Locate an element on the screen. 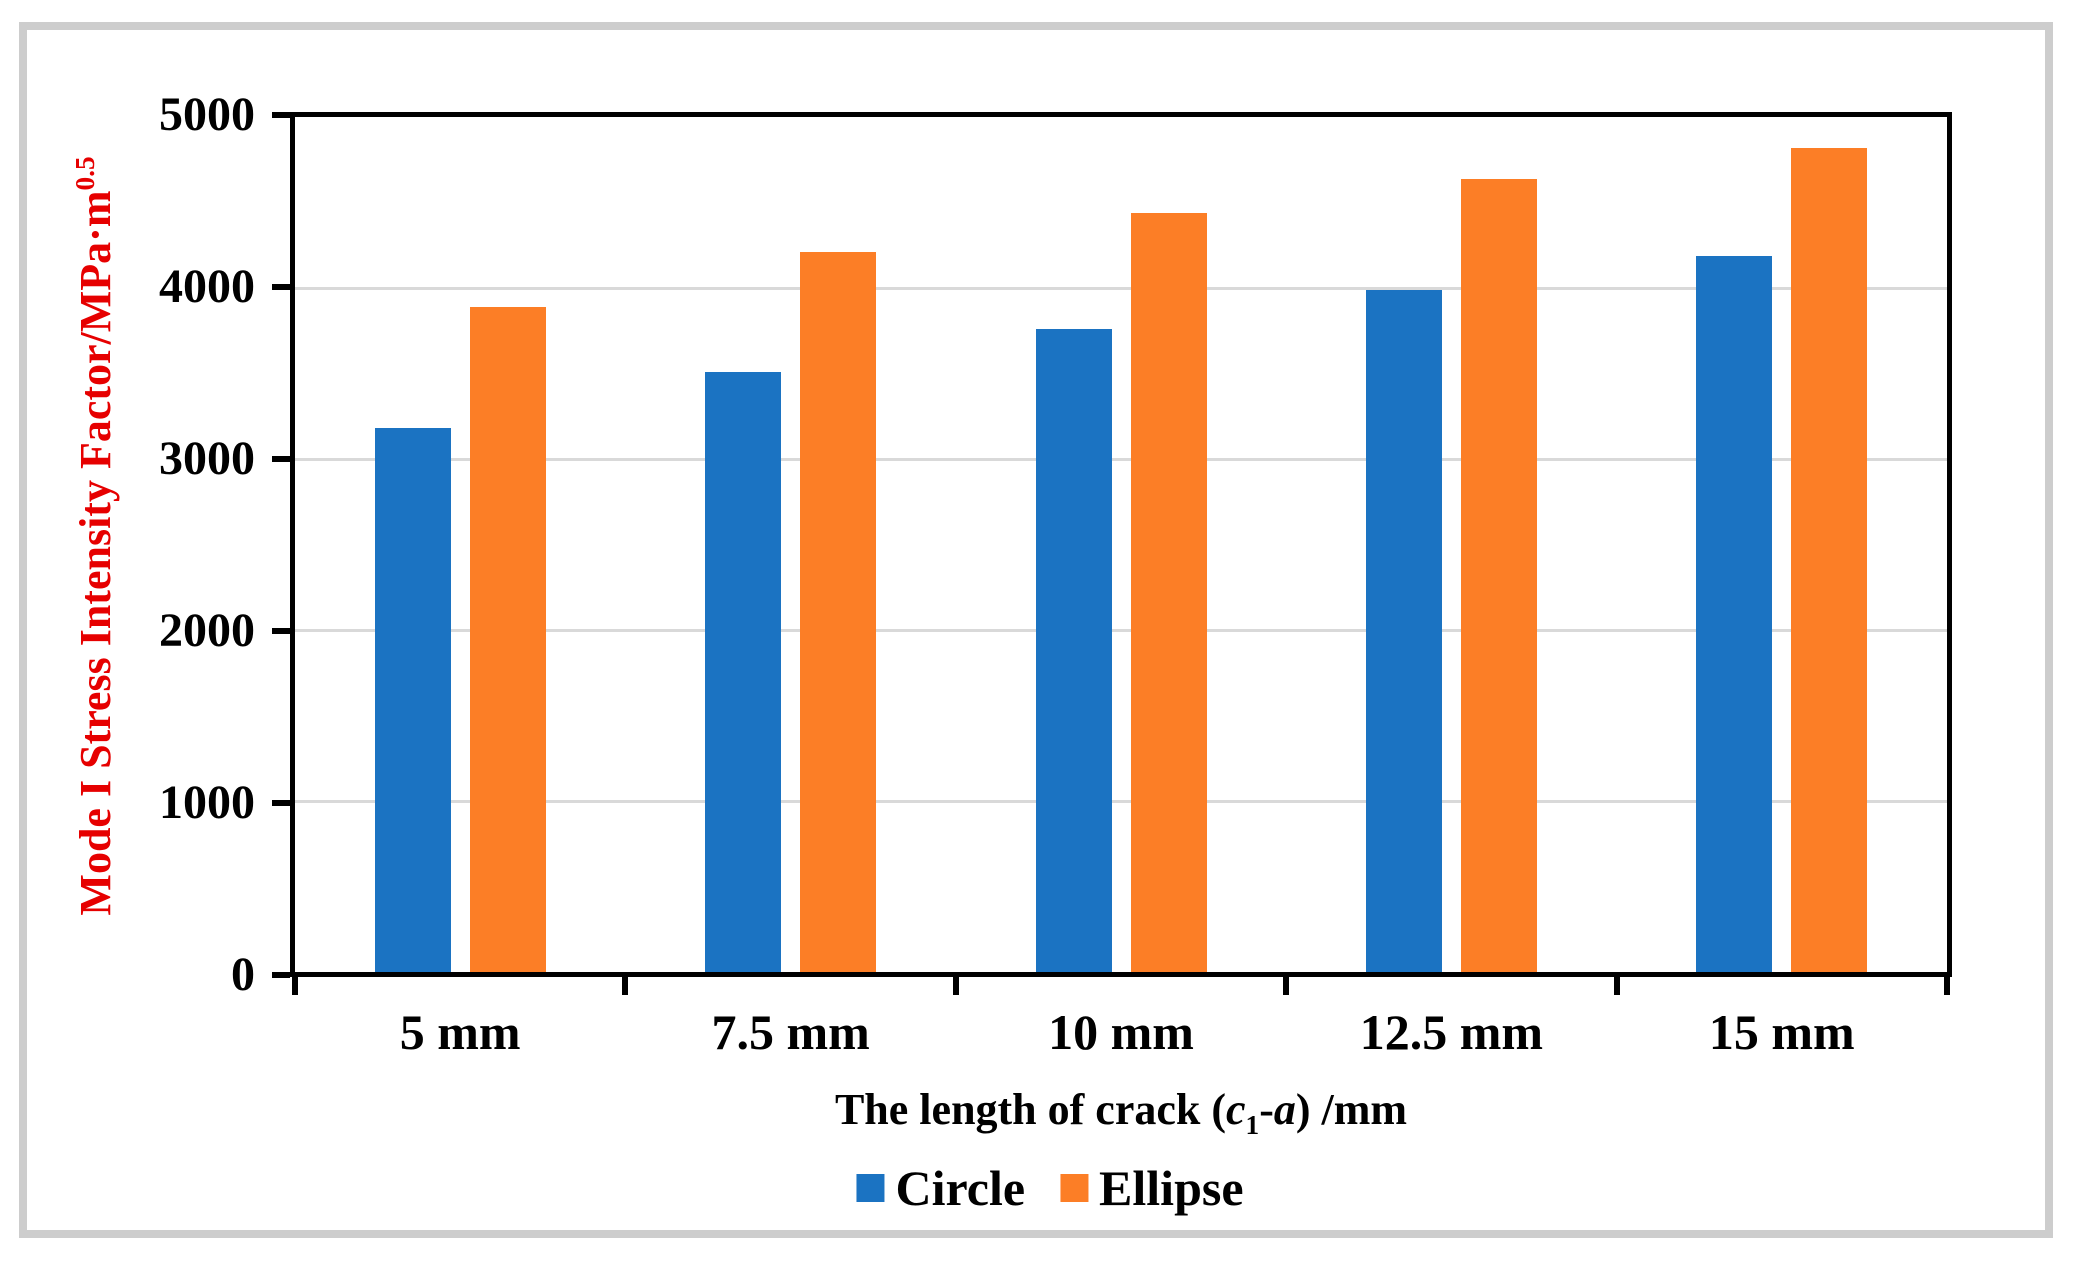 Image resolution: width=2078 pixels, height=1262 pixels. bar-circle-12.5-mm is located at coordinates (1403, 630).